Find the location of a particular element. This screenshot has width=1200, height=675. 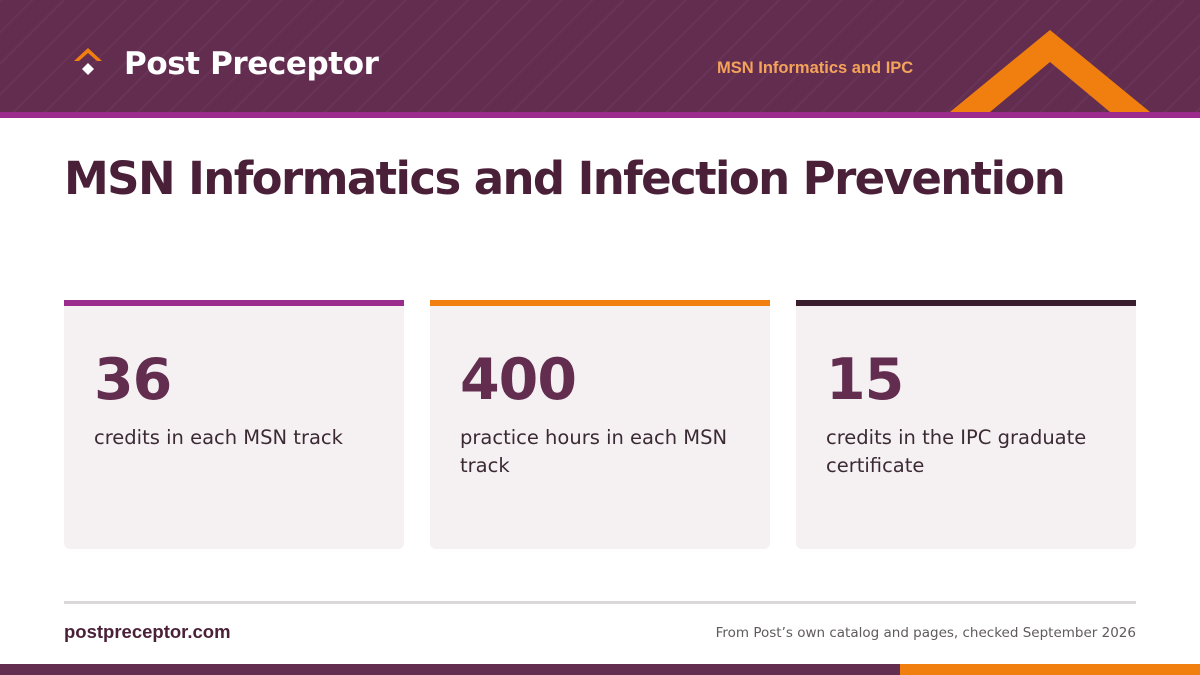

page-title: MSN Informatics and Infection Prevention is located at coordinates (565, 178).